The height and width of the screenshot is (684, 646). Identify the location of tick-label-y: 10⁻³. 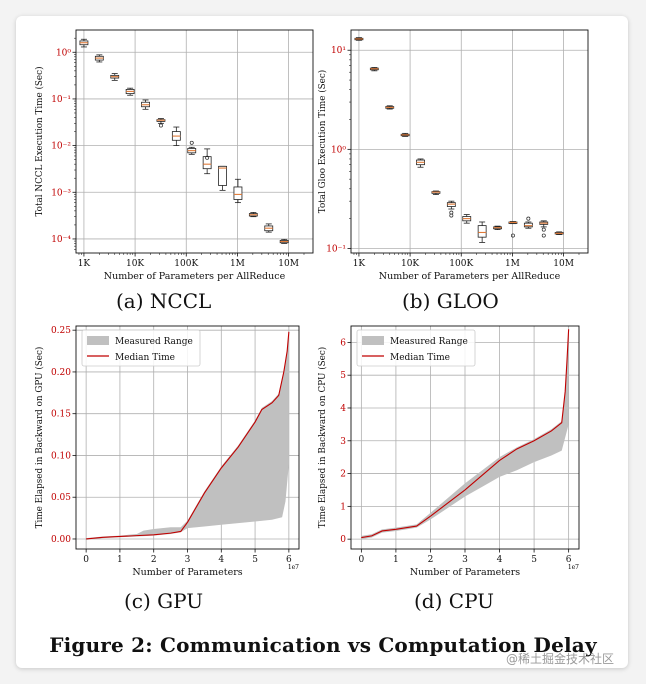
(61, 193).